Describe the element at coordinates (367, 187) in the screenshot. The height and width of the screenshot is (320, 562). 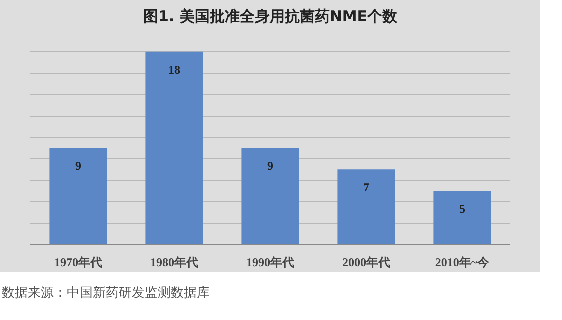
I see `data-label: 7` at that location.